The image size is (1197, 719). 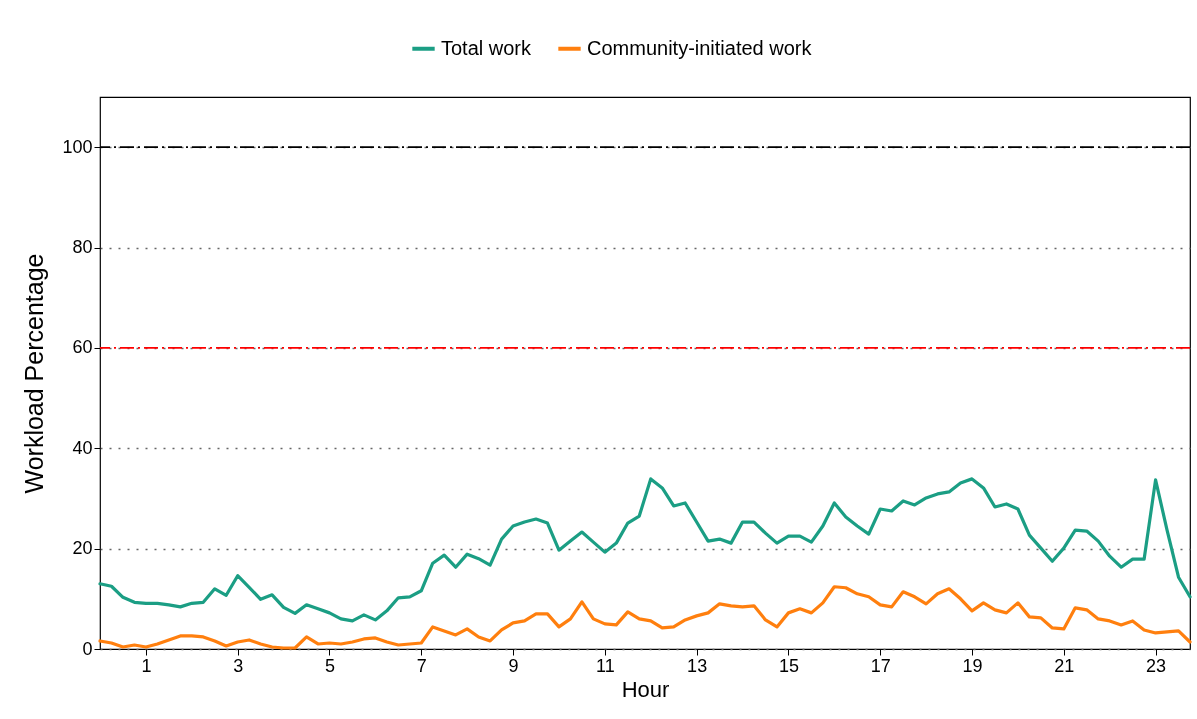 What do you see at coordinates (645, 689) in the screenshot?
I see `x-axis-title: Hour` at bounding box center [645, 689].